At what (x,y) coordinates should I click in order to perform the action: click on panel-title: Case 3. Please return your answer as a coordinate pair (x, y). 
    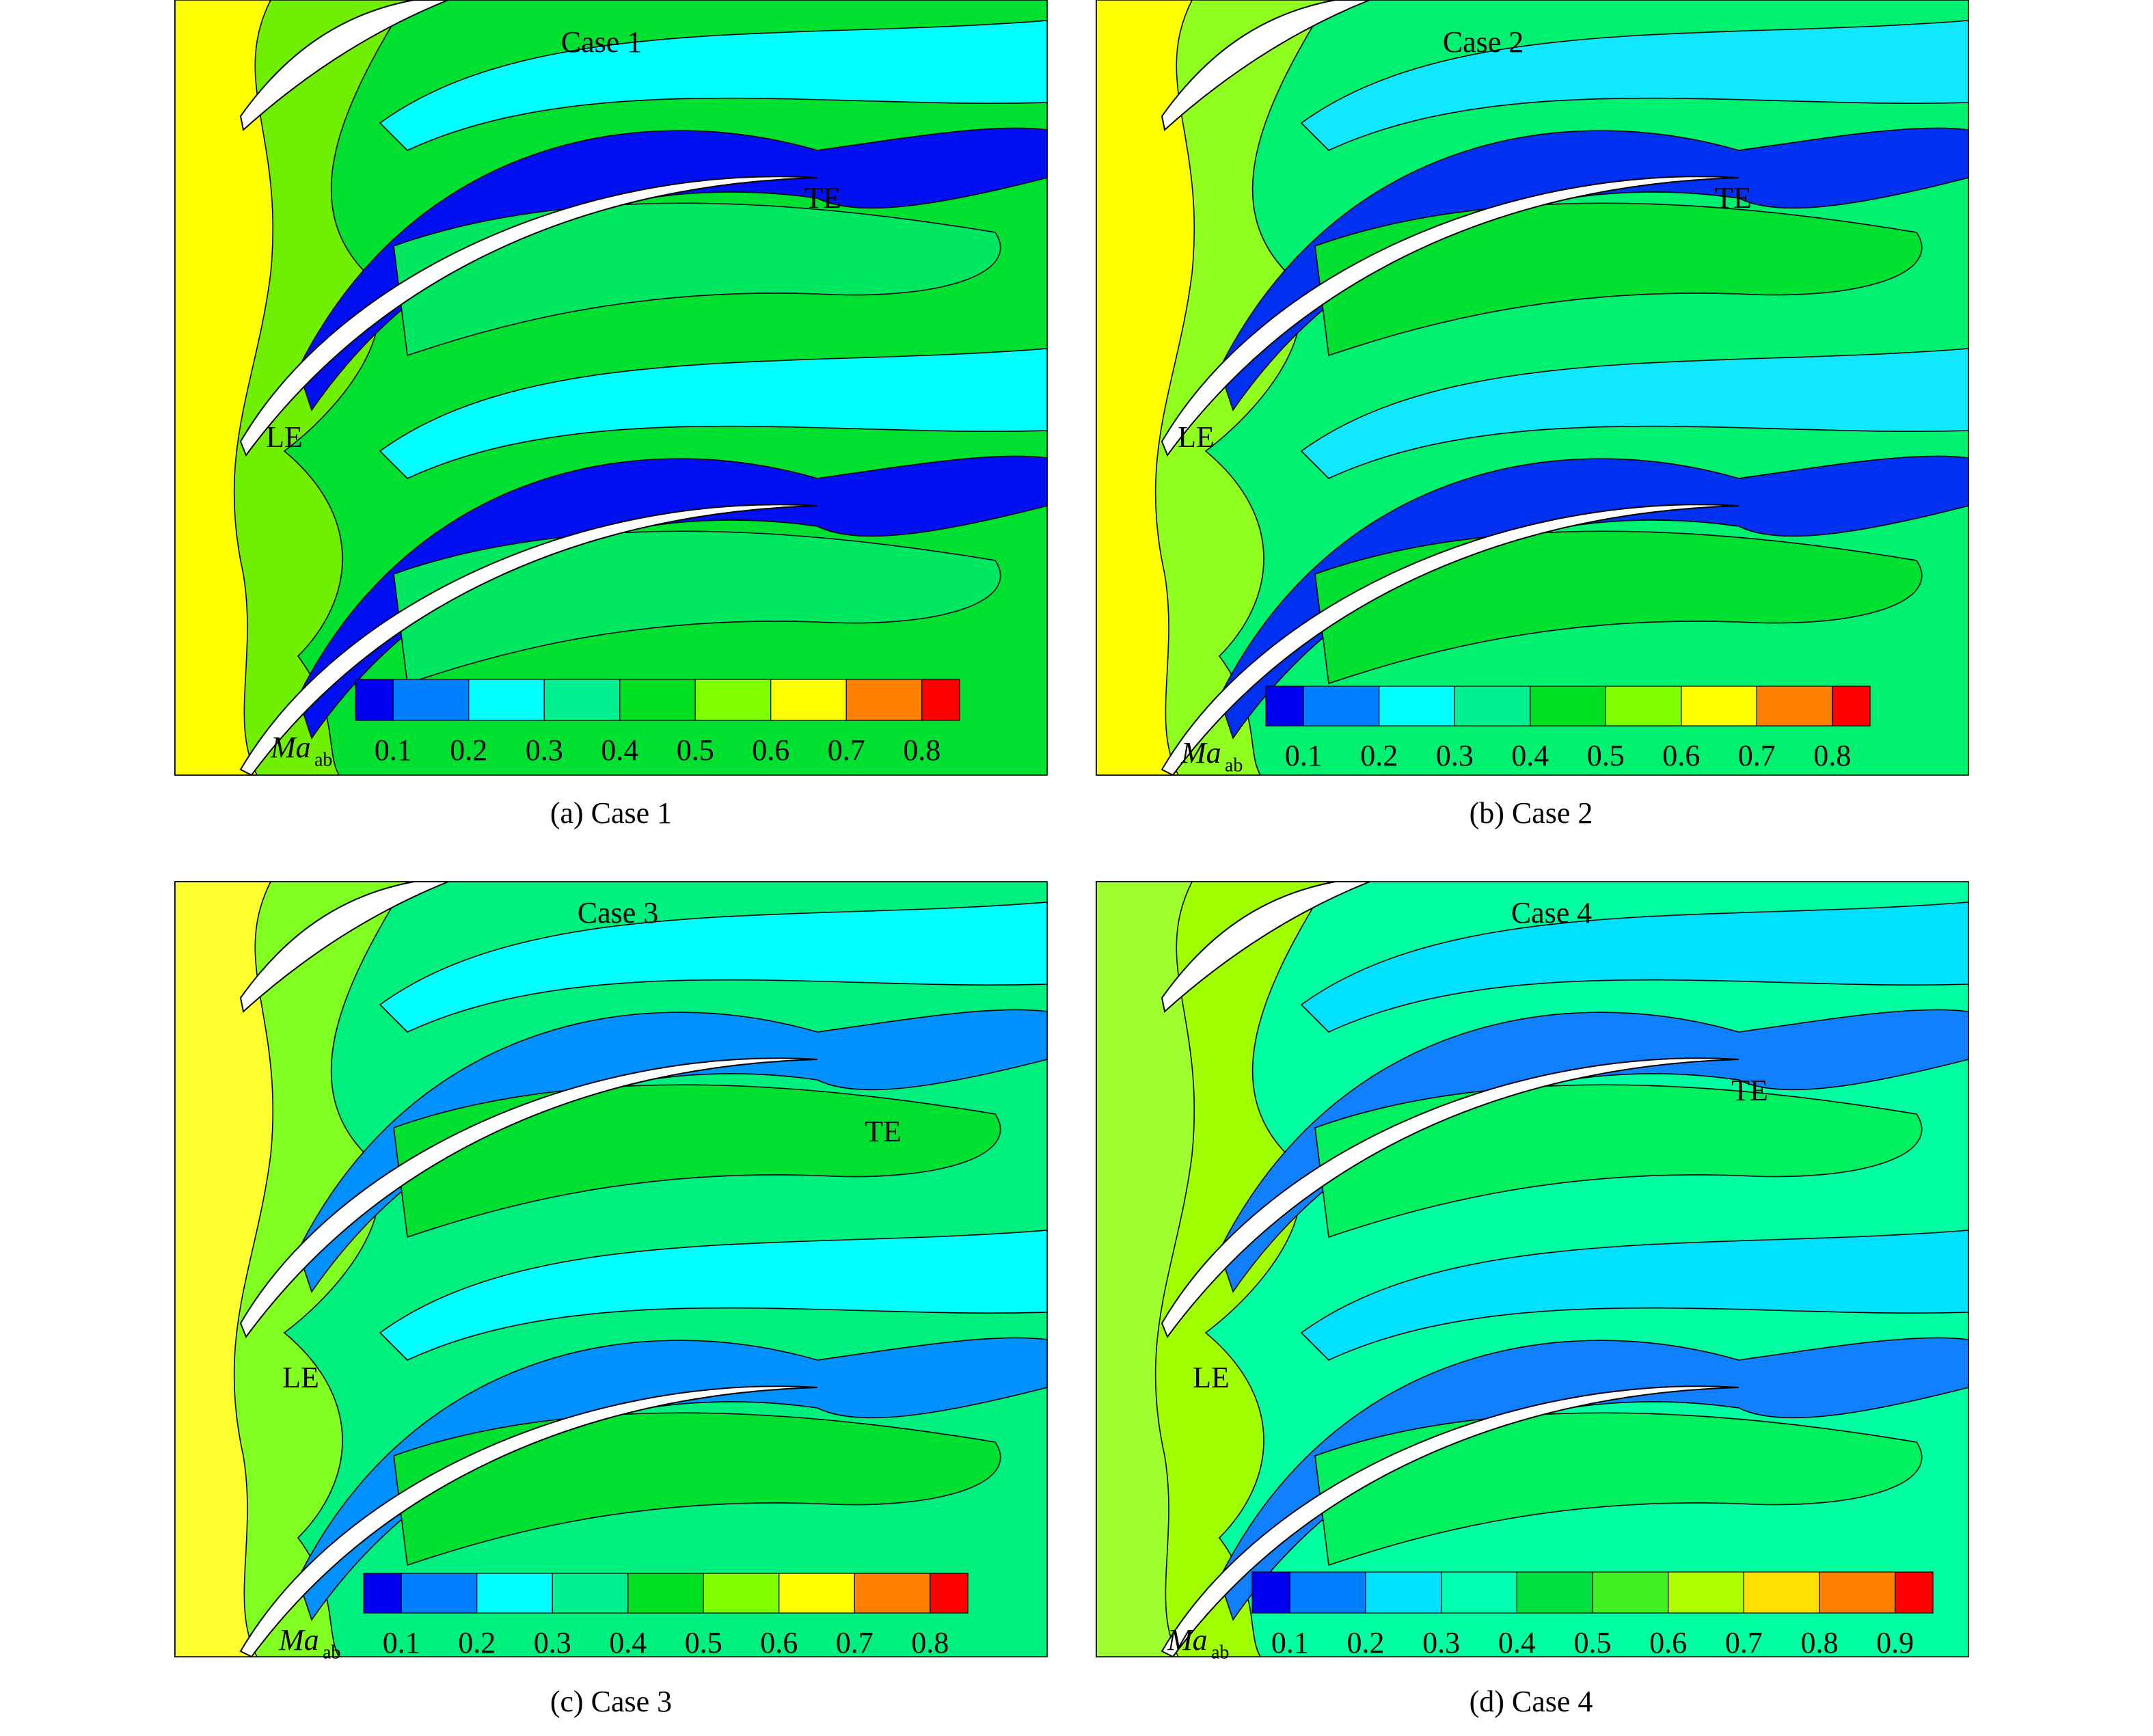
    Looking at the image, I should click on (618, 913).